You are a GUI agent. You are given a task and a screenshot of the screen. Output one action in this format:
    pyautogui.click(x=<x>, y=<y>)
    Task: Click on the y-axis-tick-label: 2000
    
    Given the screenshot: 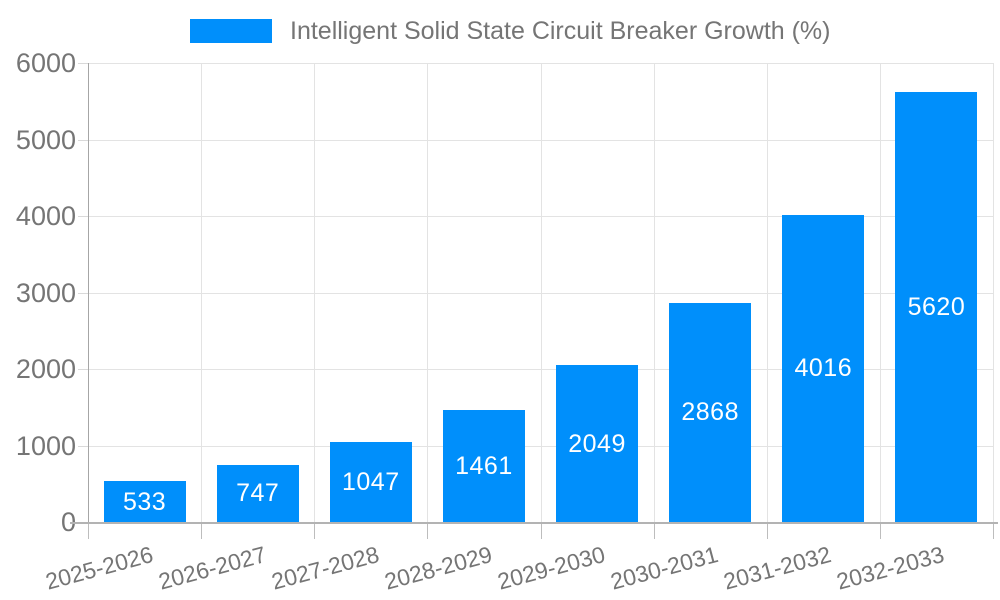 What is the action you would take?
    pyautogui.click(x=45, y=369)
    